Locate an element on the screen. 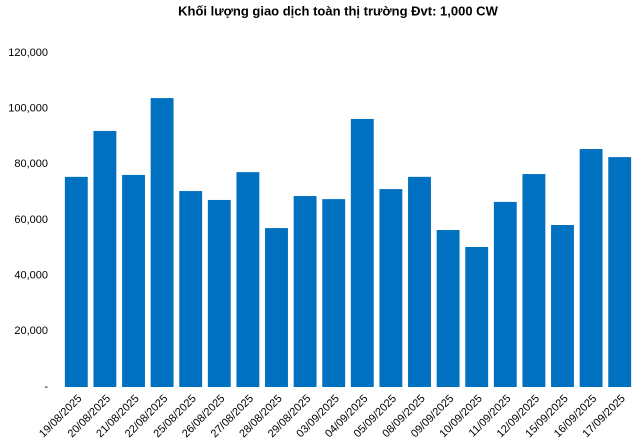 Image resolution: width=640 pixels, height=448 pixels. y-tick-label: 20,000 is located at coordinates (31, 331).